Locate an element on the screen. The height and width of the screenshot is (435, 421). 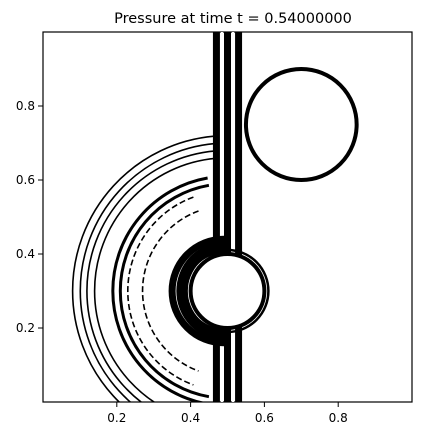
x-tick-label: 0.6 is located at coordinates (264, 418).